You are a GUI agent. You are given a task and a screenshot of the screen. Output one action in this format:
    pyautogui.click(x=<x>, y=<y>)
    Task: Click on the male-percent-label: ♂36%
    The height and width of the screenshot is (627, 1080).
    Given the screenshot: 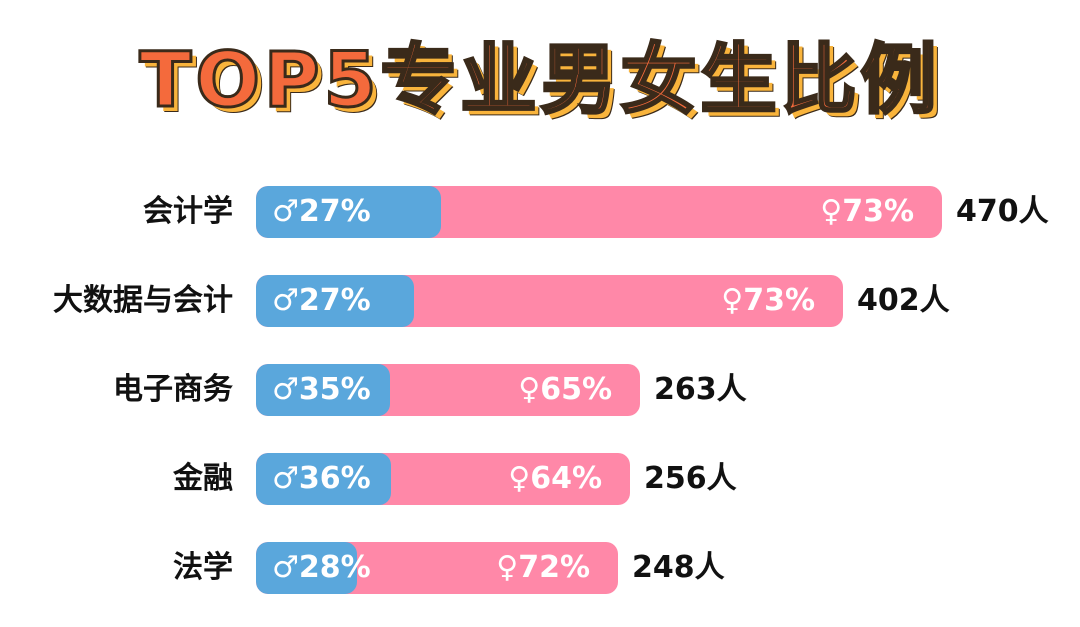 What is the action you would take?
    pyautogui.click(x=321, y=478)
    